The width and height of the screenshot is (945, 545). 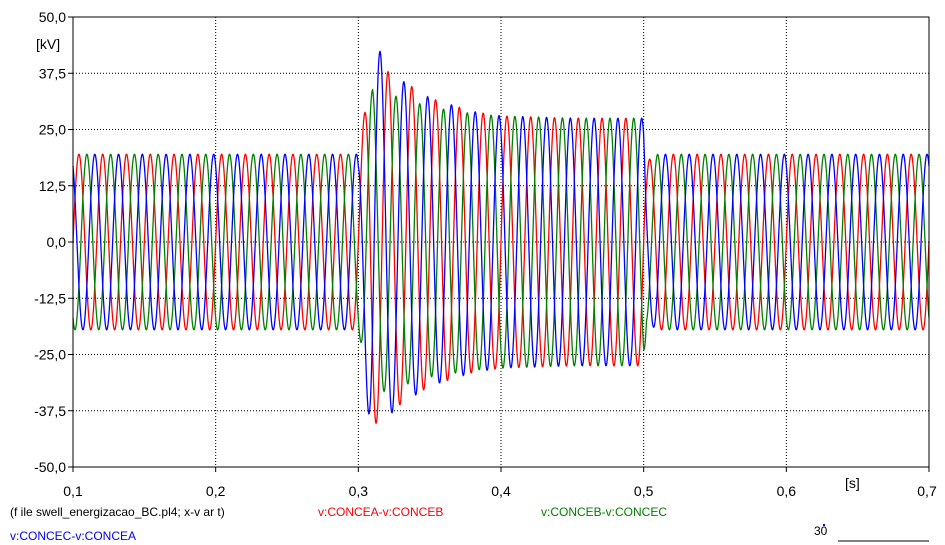 I want to click on x-tick-label: 0,2, so click(x=216, y=491).